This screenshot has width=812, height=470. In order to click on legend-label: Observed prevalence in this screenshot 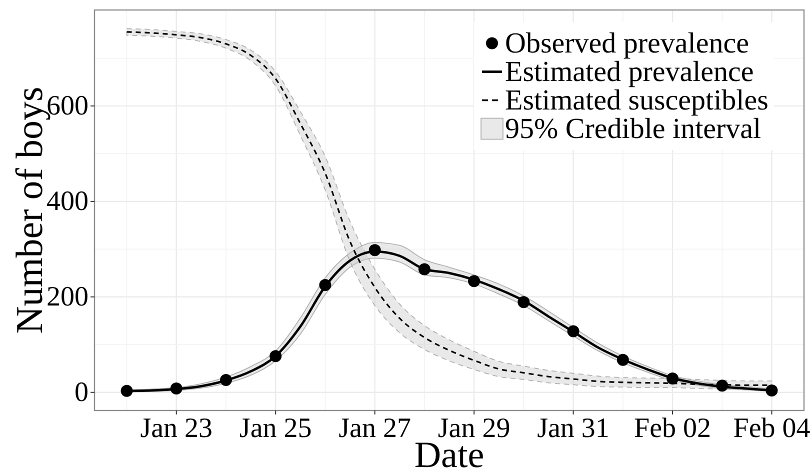, I will do `click(627, 43)`.